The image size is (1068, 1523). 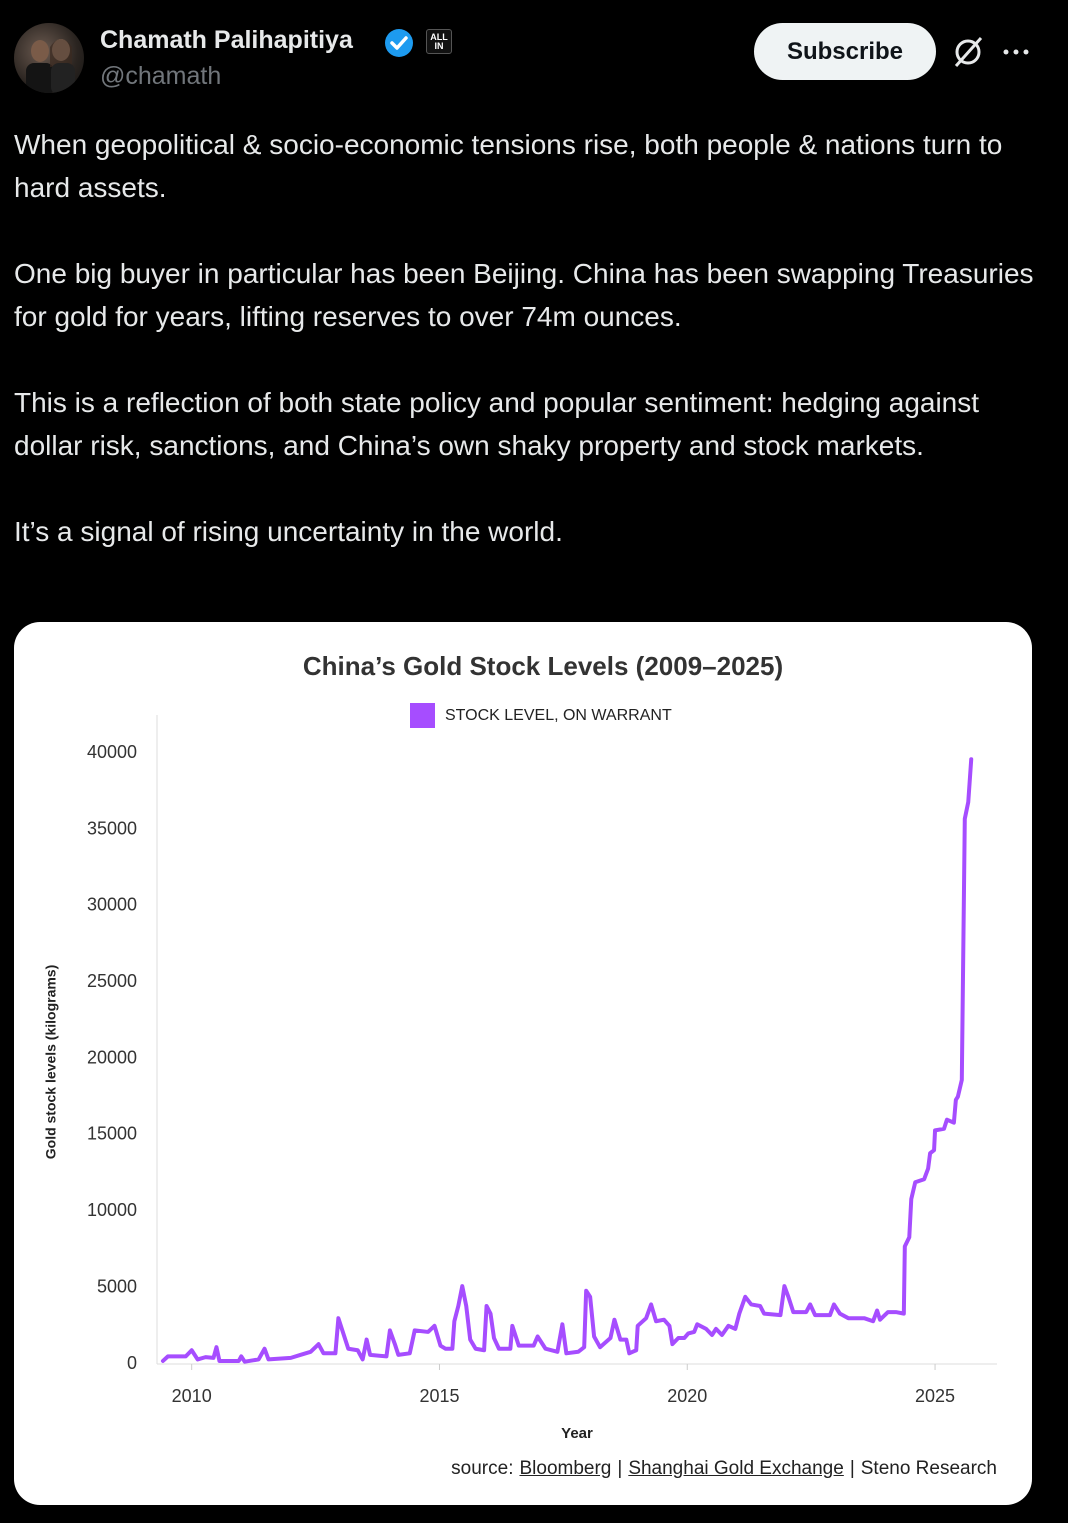 I want to click on more-icon, so click(x=1016, y=52).